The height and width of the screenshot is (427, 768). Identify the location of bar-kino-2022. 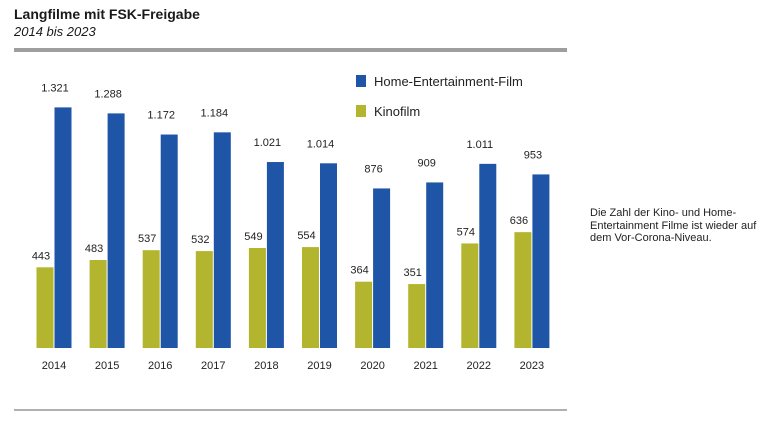
(470, 295).